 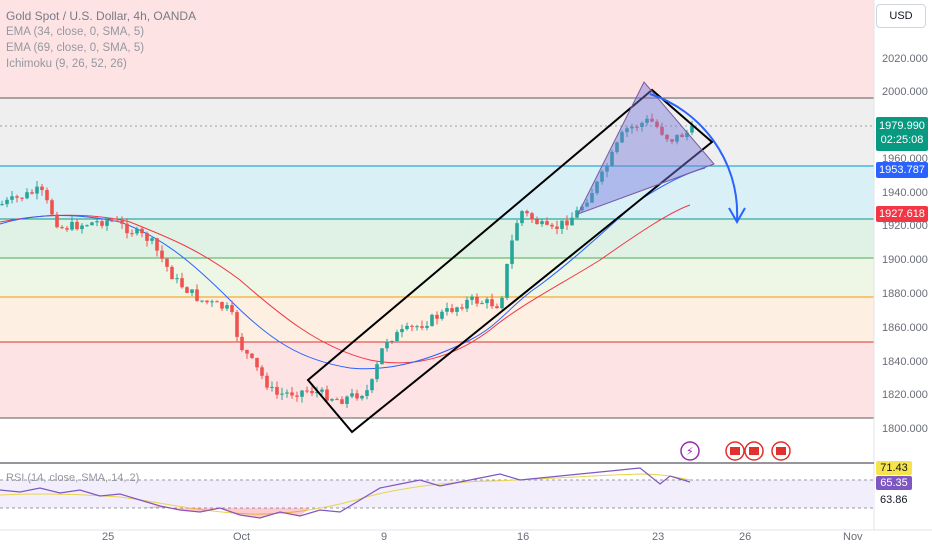 What do you see at coordinates (905, 226) in the screenshot?
I see `price-tick: 1920.000` at bounding box center [905, 226].